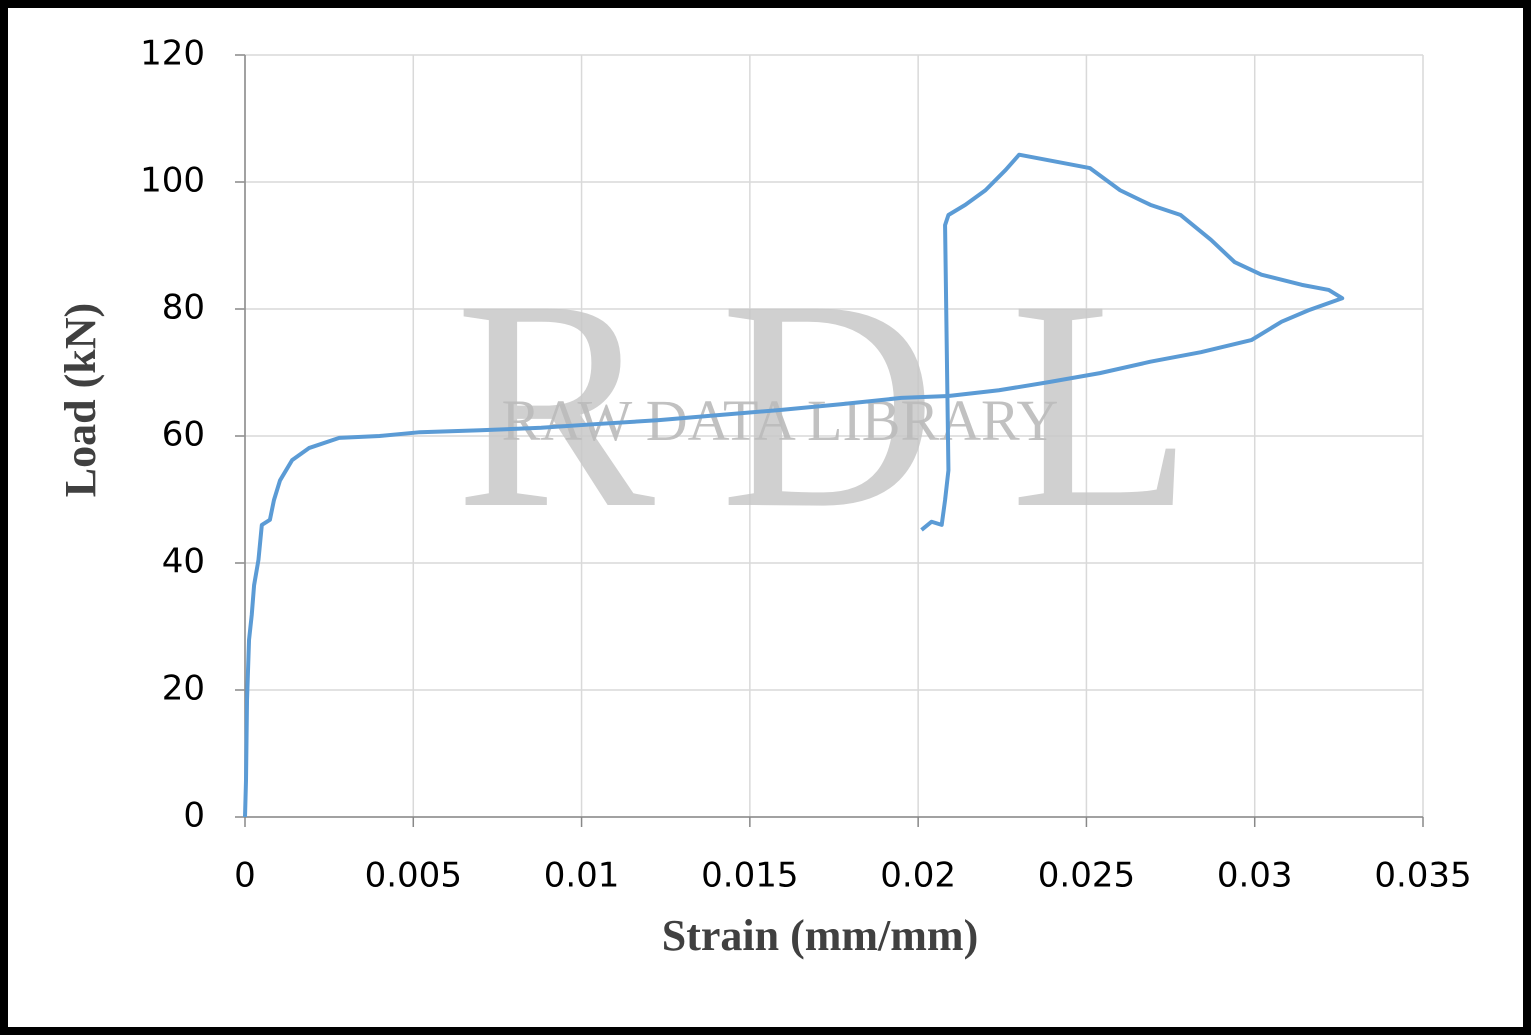 Image resolution: width=1531 pixels, height=1035 pixels. I want to click on x-tick-label: 0.005, so click(413, 876).